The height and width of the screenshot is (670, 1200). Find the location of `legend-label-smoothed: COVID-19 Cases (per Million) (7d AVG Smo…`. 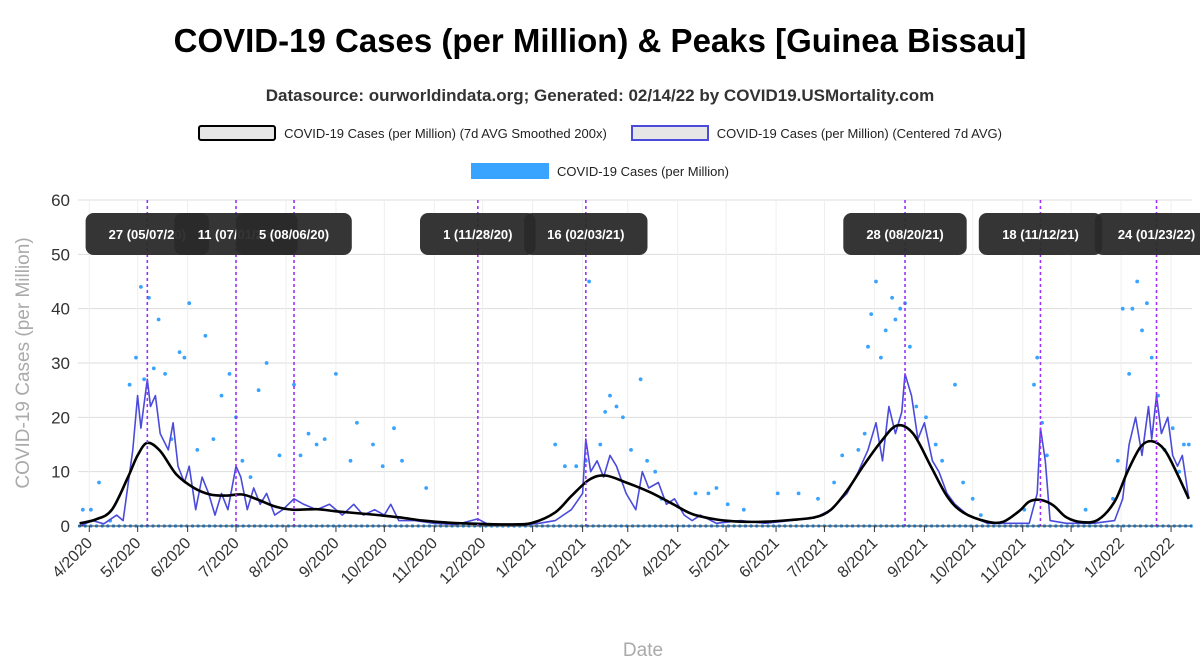

legend-label-smoothed: COVID-19 Cases (per Million) (7d AVG Smo… is located at coordinates (445, 133).